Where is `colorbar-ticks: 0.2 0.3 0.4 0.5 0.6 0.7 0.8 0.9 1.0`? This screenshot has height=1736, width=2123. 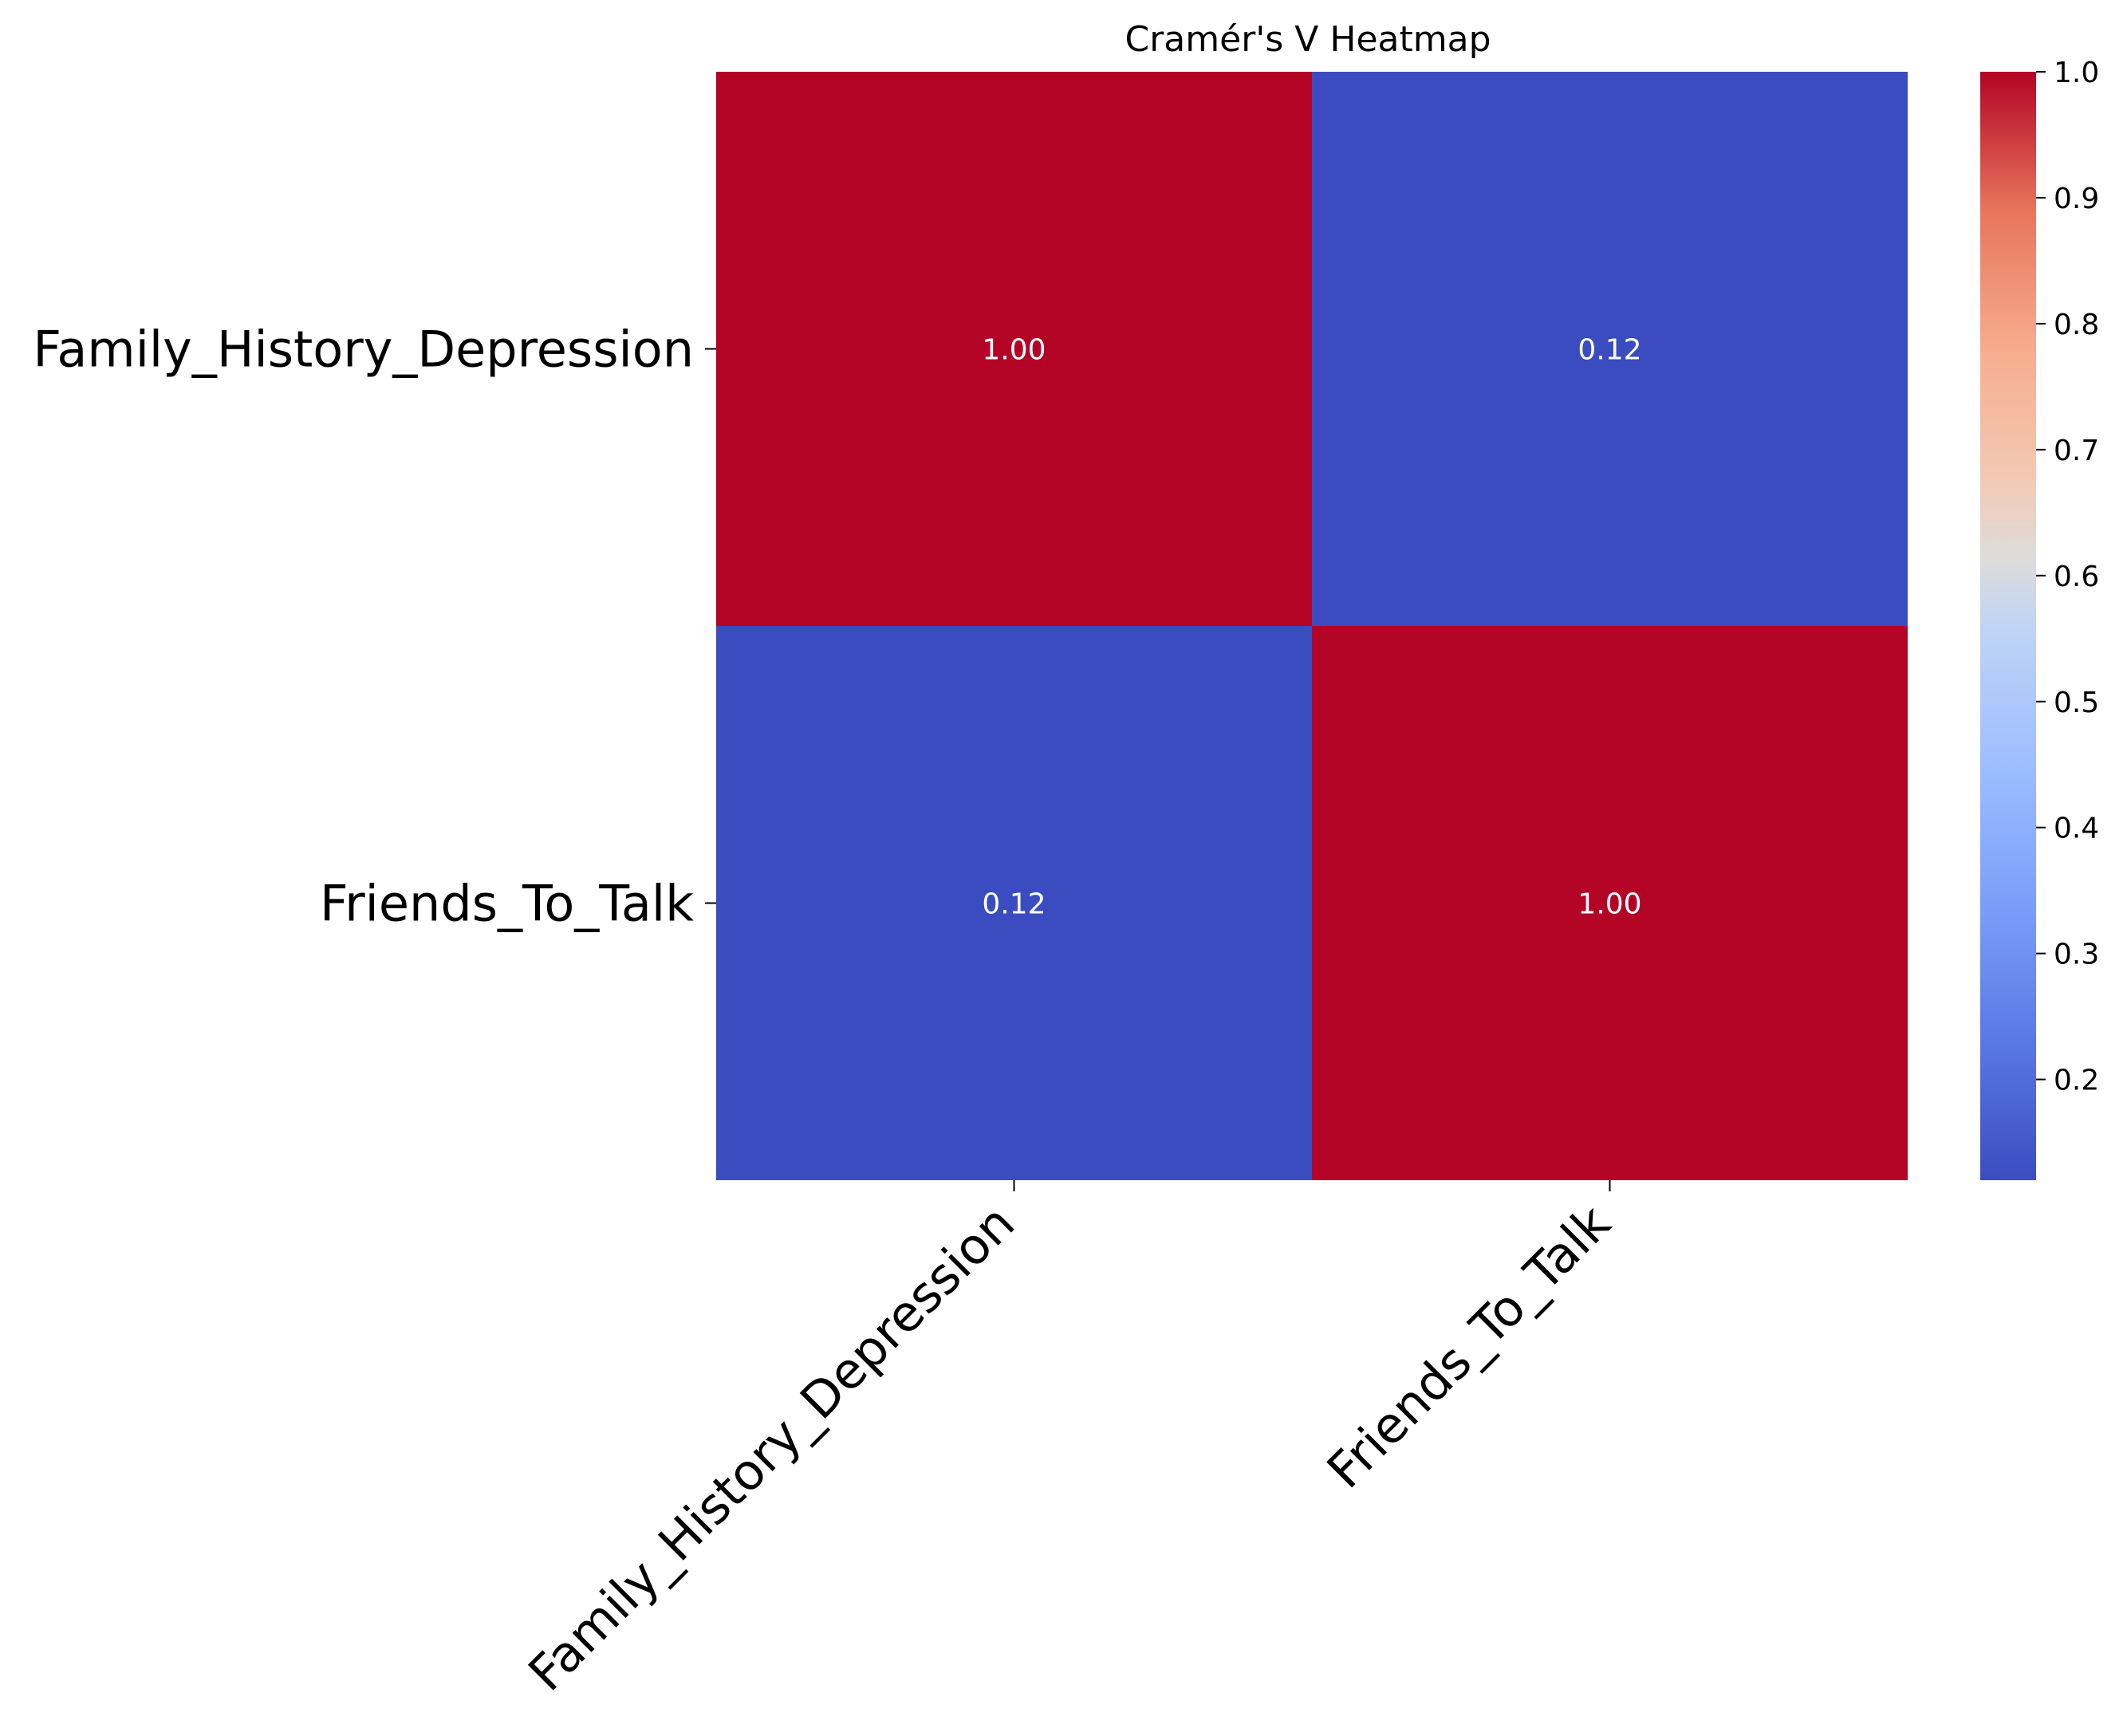
colorbar-ticks: 0.2 0.3 0.4 0.5 0.6 0.7 0.8 0.9 1.0 is located at coordinates (2067, 577).